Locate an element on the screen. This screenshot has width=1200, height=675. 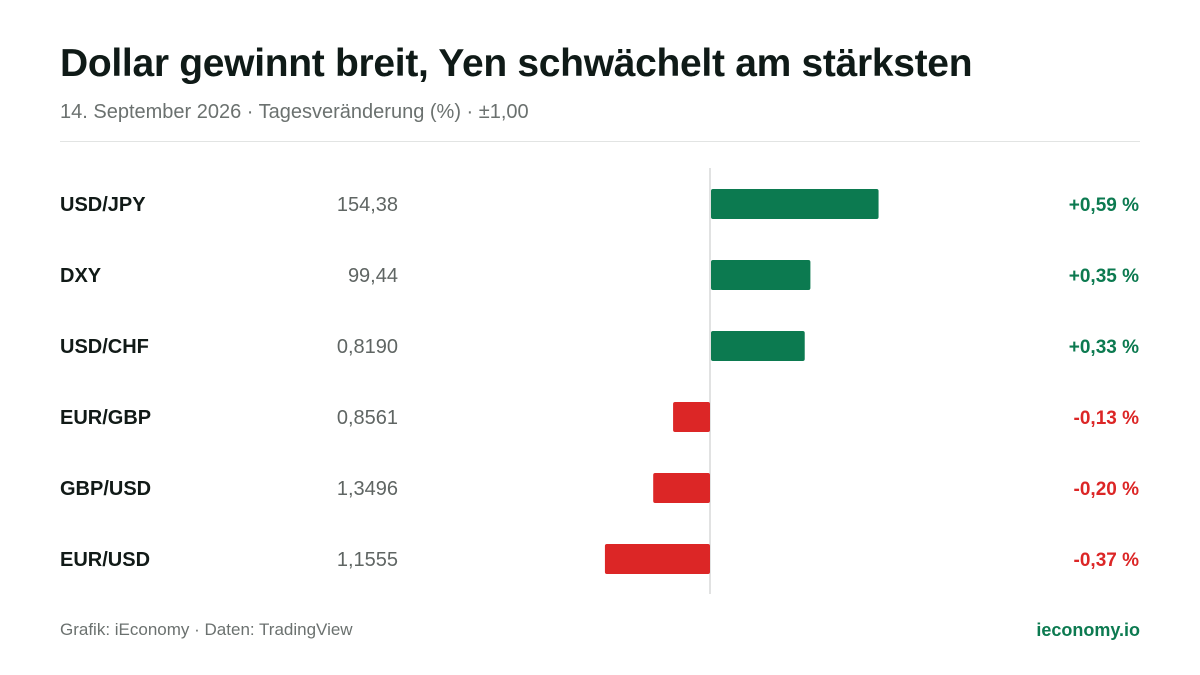
price-label: 99,44 is located at coordinates (373, 276).